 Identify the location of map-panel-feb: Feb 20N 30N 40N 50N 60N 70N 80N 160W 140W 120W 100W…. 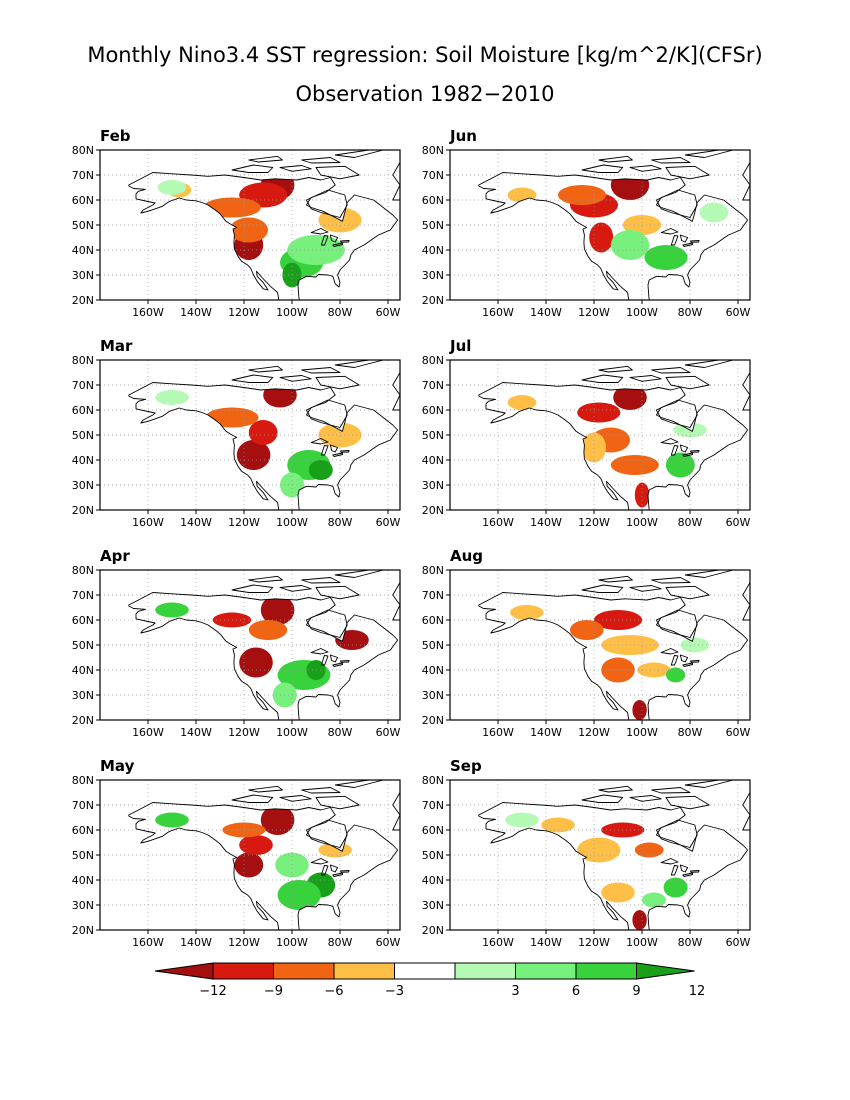
(236, 223).